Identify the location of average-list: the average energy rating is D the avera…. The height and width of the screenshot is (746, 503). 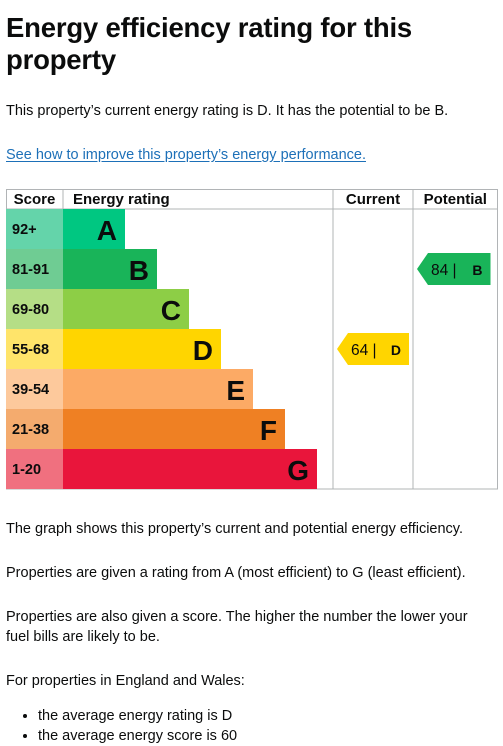
(121, 726).